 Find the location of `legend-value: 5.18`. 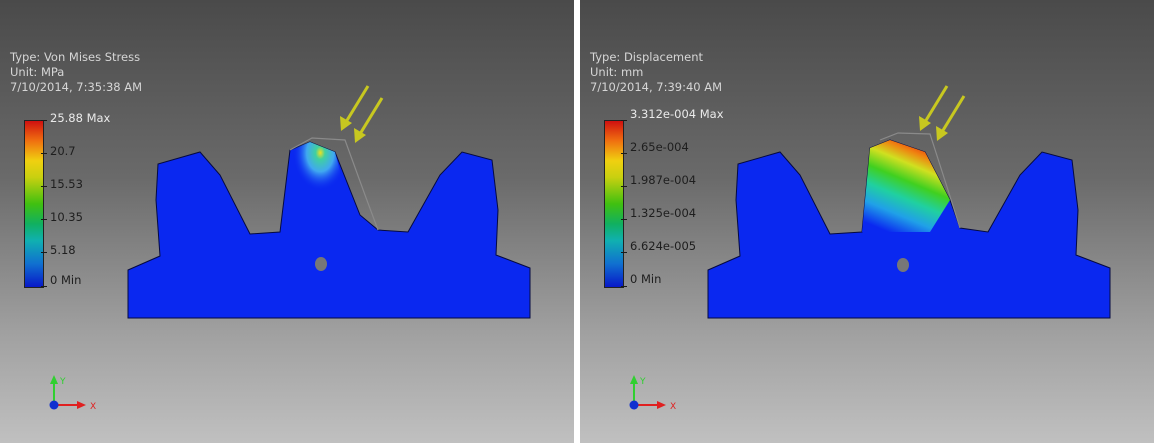

legend-value: 5.18 is located at coordinates (63, 250).